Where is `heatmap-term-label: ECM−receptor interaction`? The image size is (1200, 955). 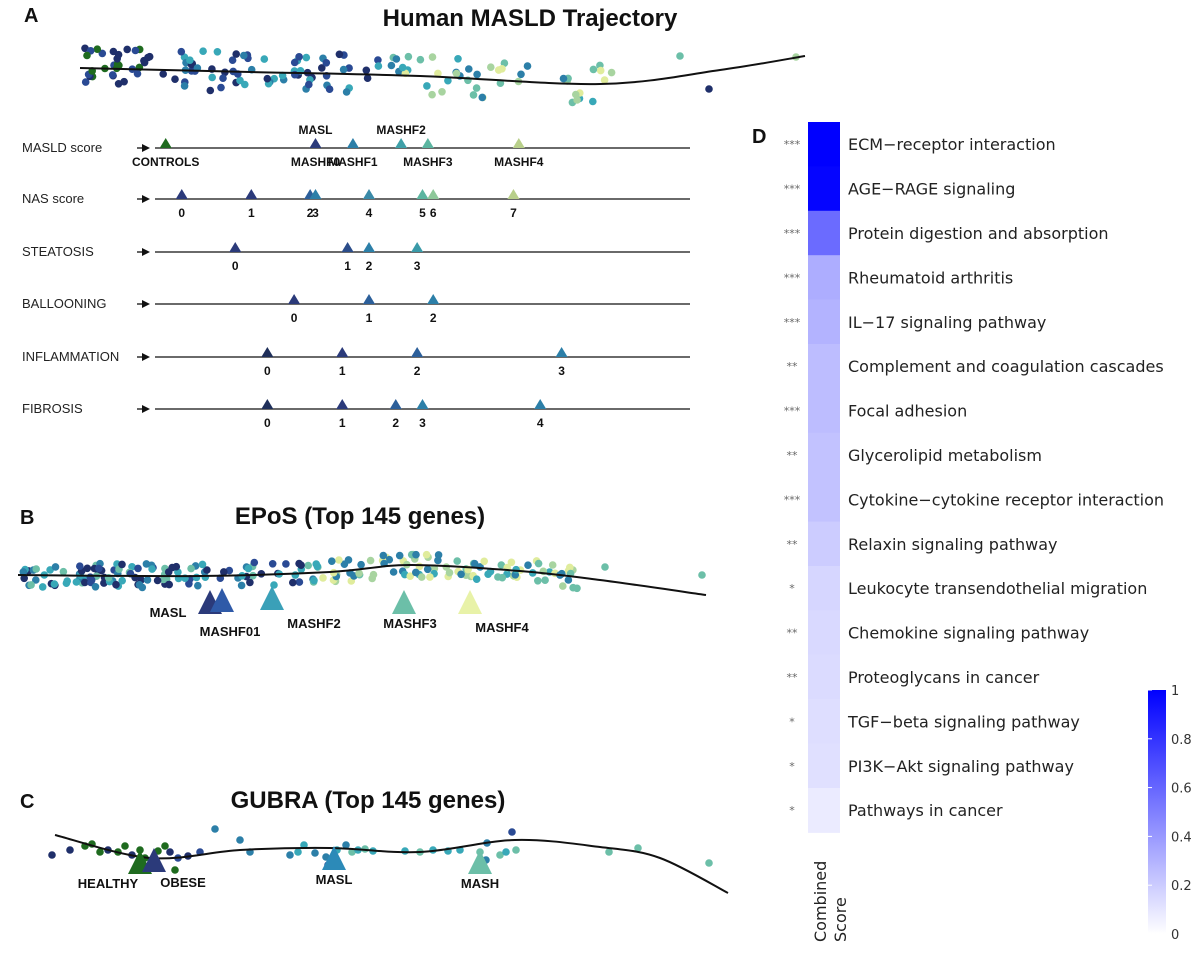
heatmap-term-label: ECM−receptor interaction is located at coordinates (952, 144).